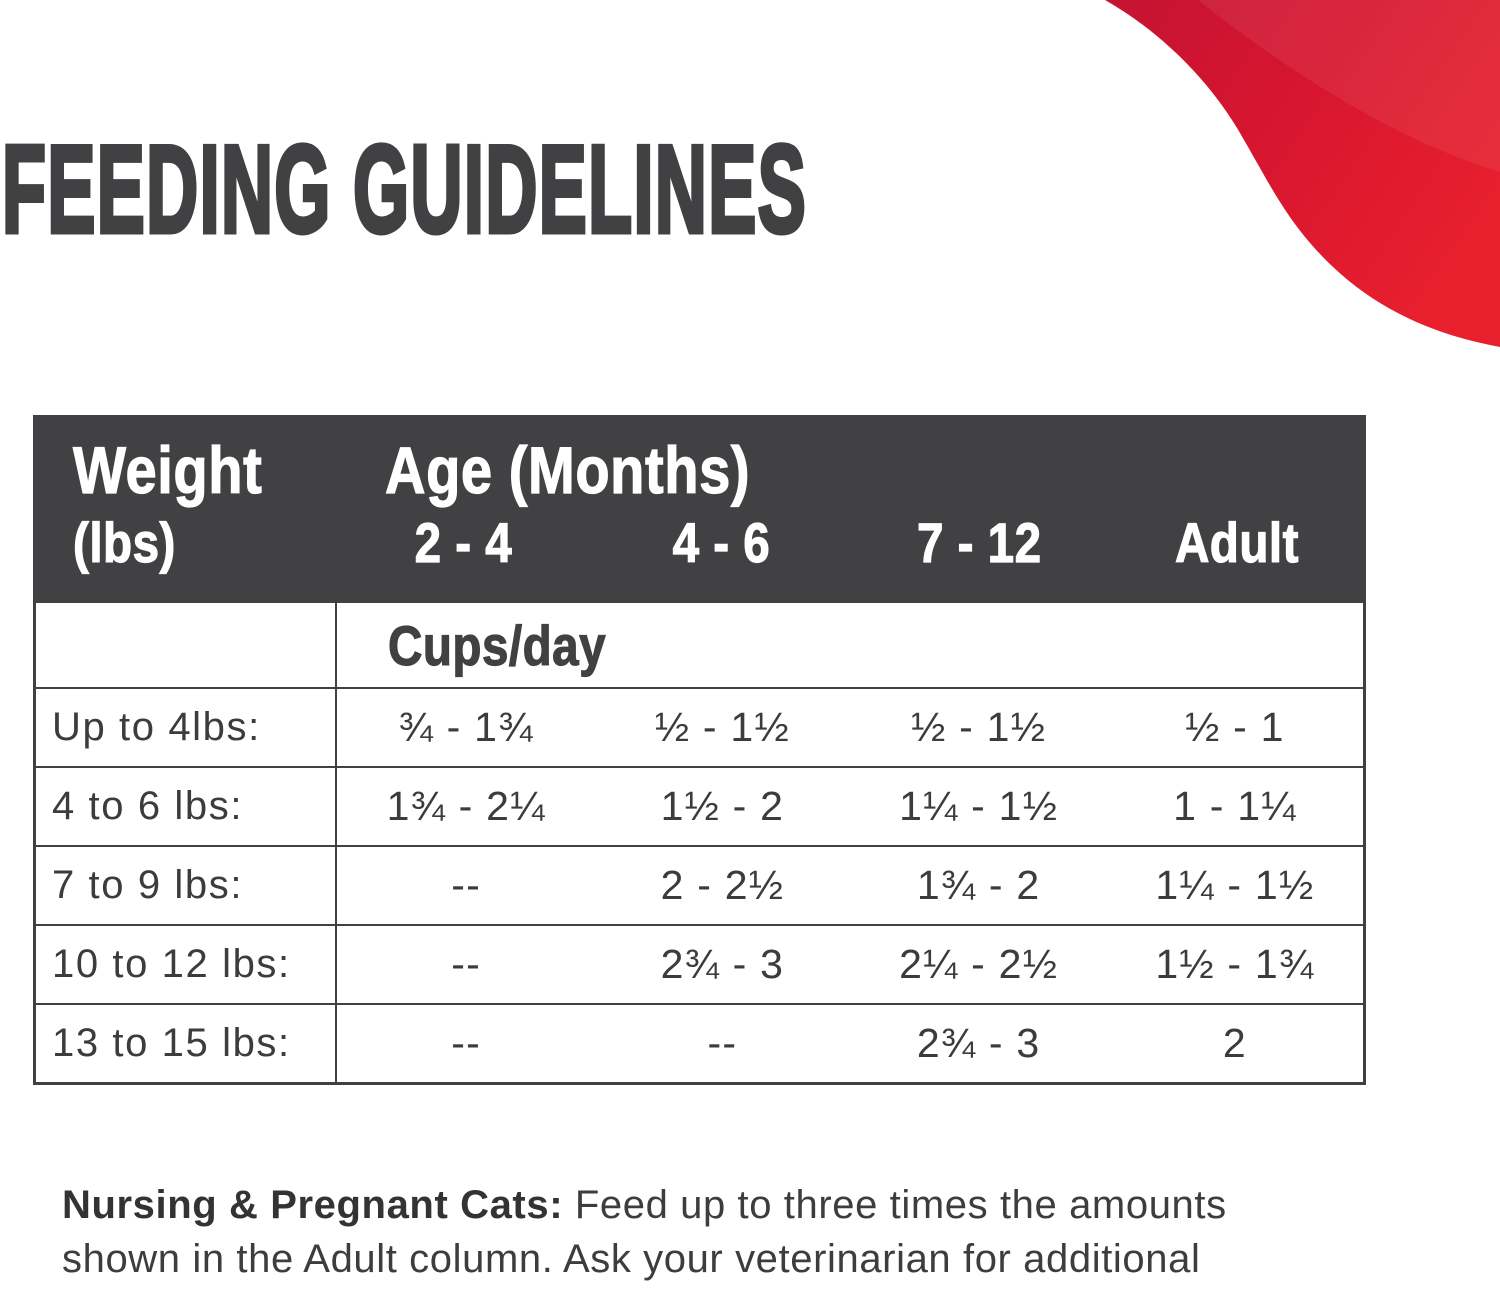 This screenshot has width=1500, height=1292. What do you see at coordinates (466, 806) in the screenshot?
I see `row-value: 1¾ - 2¼` at bounding box center [466, 806].